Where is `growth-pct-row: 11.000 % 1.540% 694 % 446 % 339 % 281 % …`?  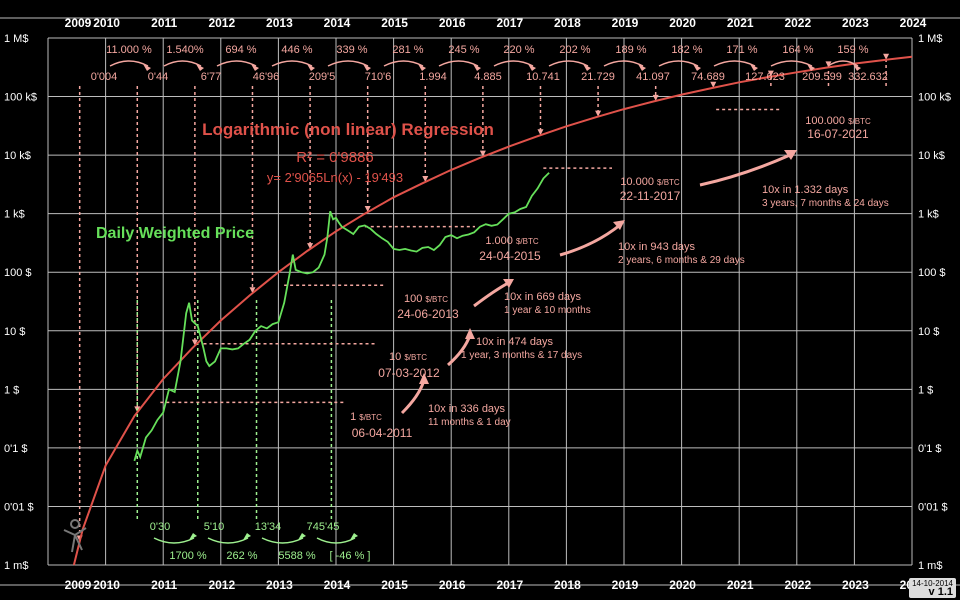
growth-pct-row: 11.000 % 1.540% 694 % 446 % 339 % 281 % … is located at coordinates (487, 50).